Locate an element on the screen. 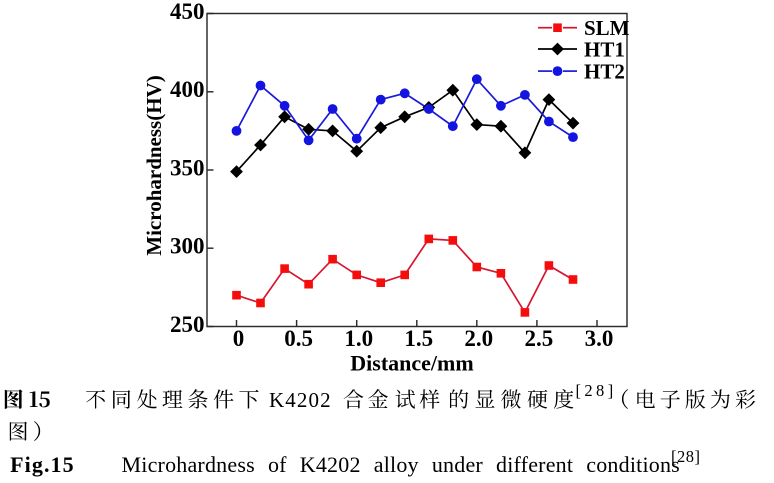 Image resolution: width=774 pixels, height=483 pixels. svg-text: 1.0 is located at coordinates (358, 338).